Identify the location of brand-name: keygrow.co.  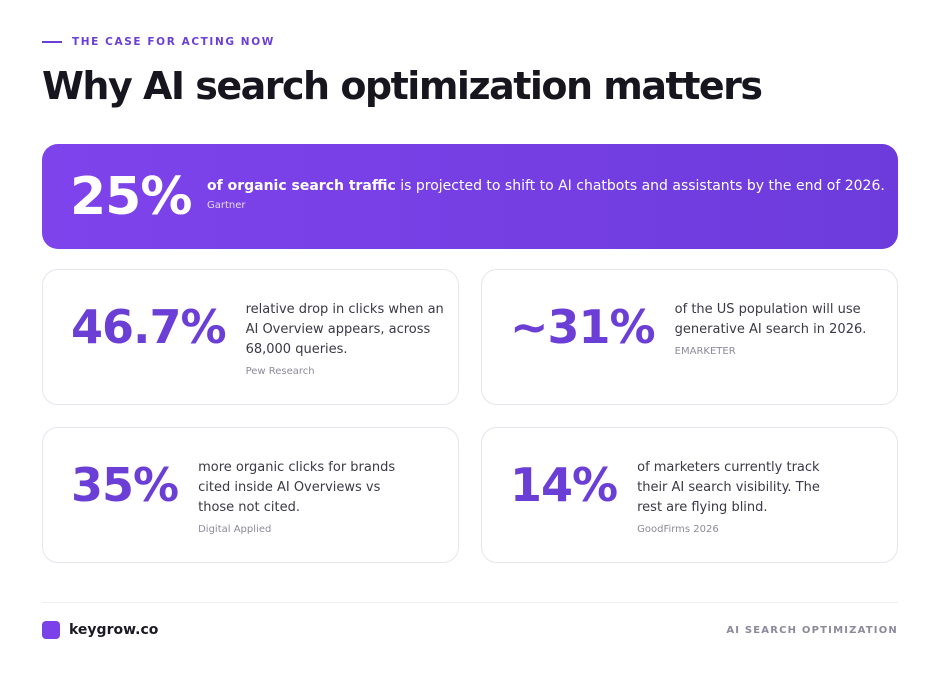
(114, 630).